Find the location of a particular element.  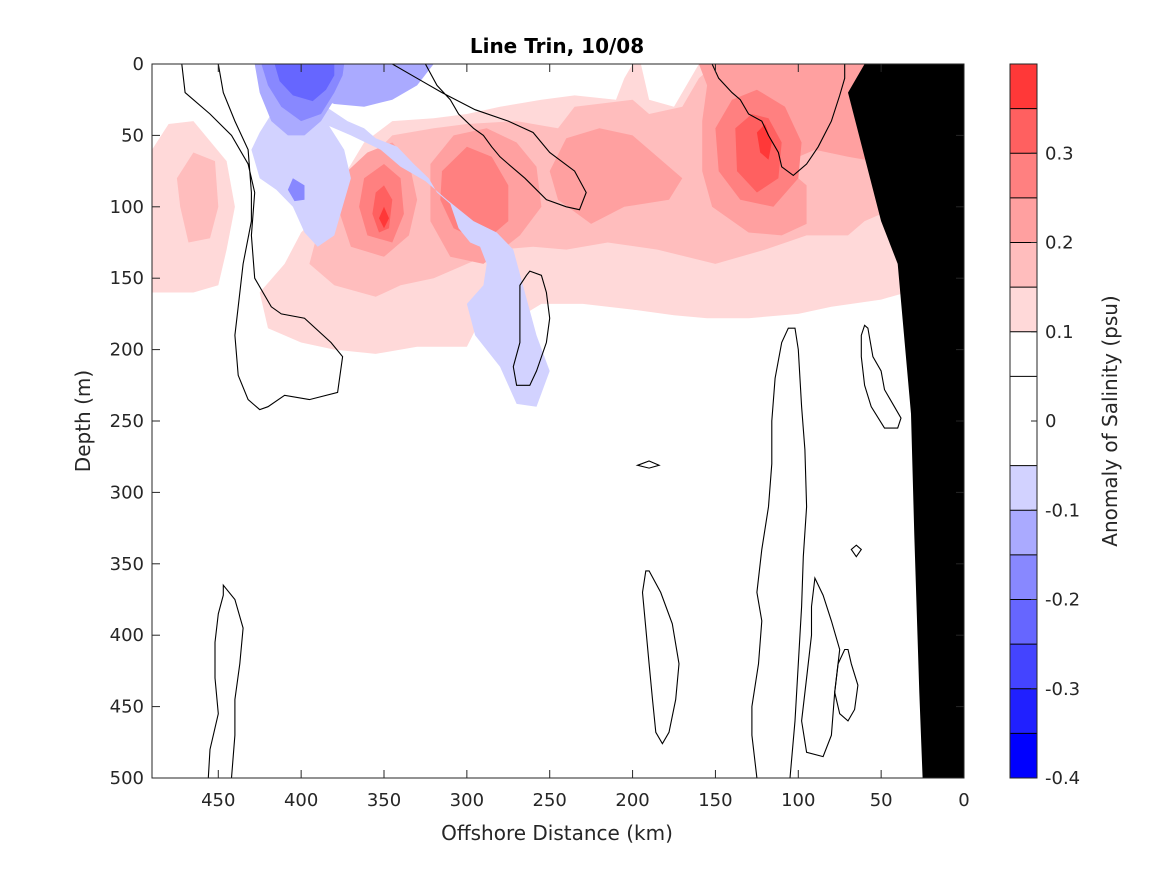

x-tick-label: 200 is located at coordinates (632, 800).